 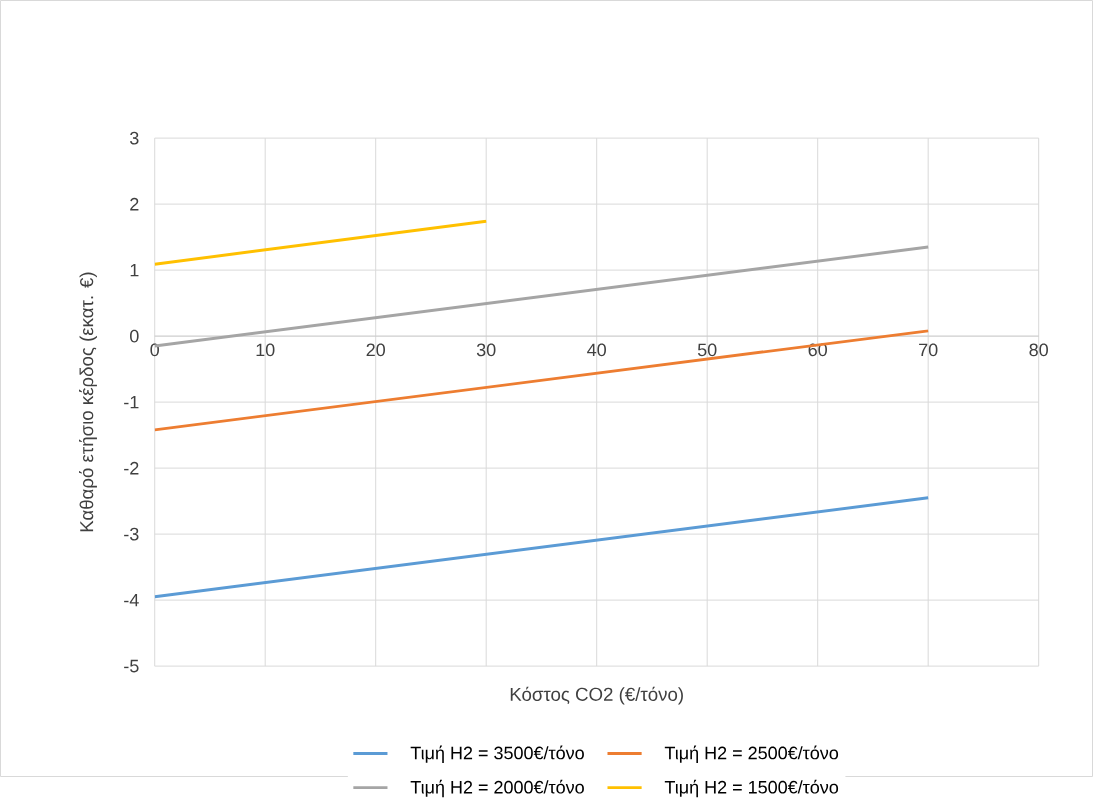 I want to click on x-tick-label: 20, so click(x=375, y=350).